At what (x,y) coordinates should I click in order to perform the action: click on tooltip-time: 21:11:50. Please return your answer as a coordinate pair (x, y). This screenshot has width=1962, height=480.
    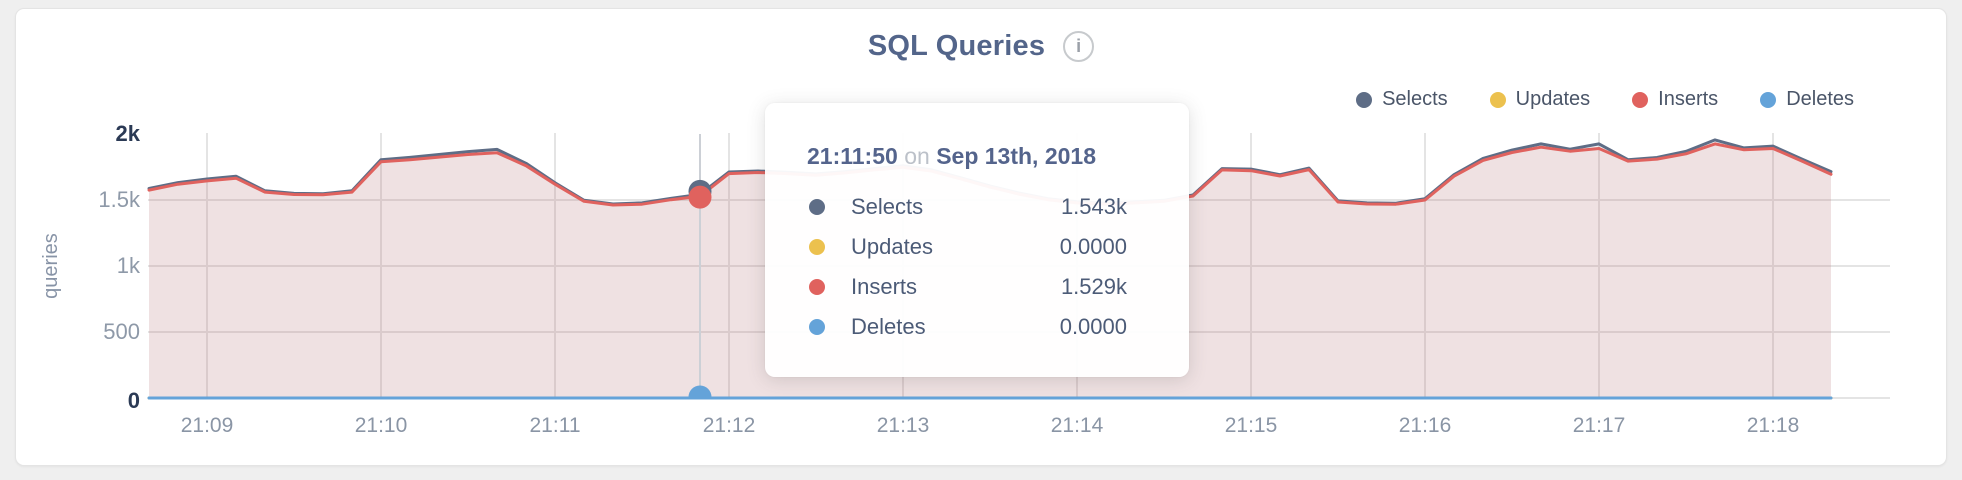
    Looking at the image, I should click on (852, 156).